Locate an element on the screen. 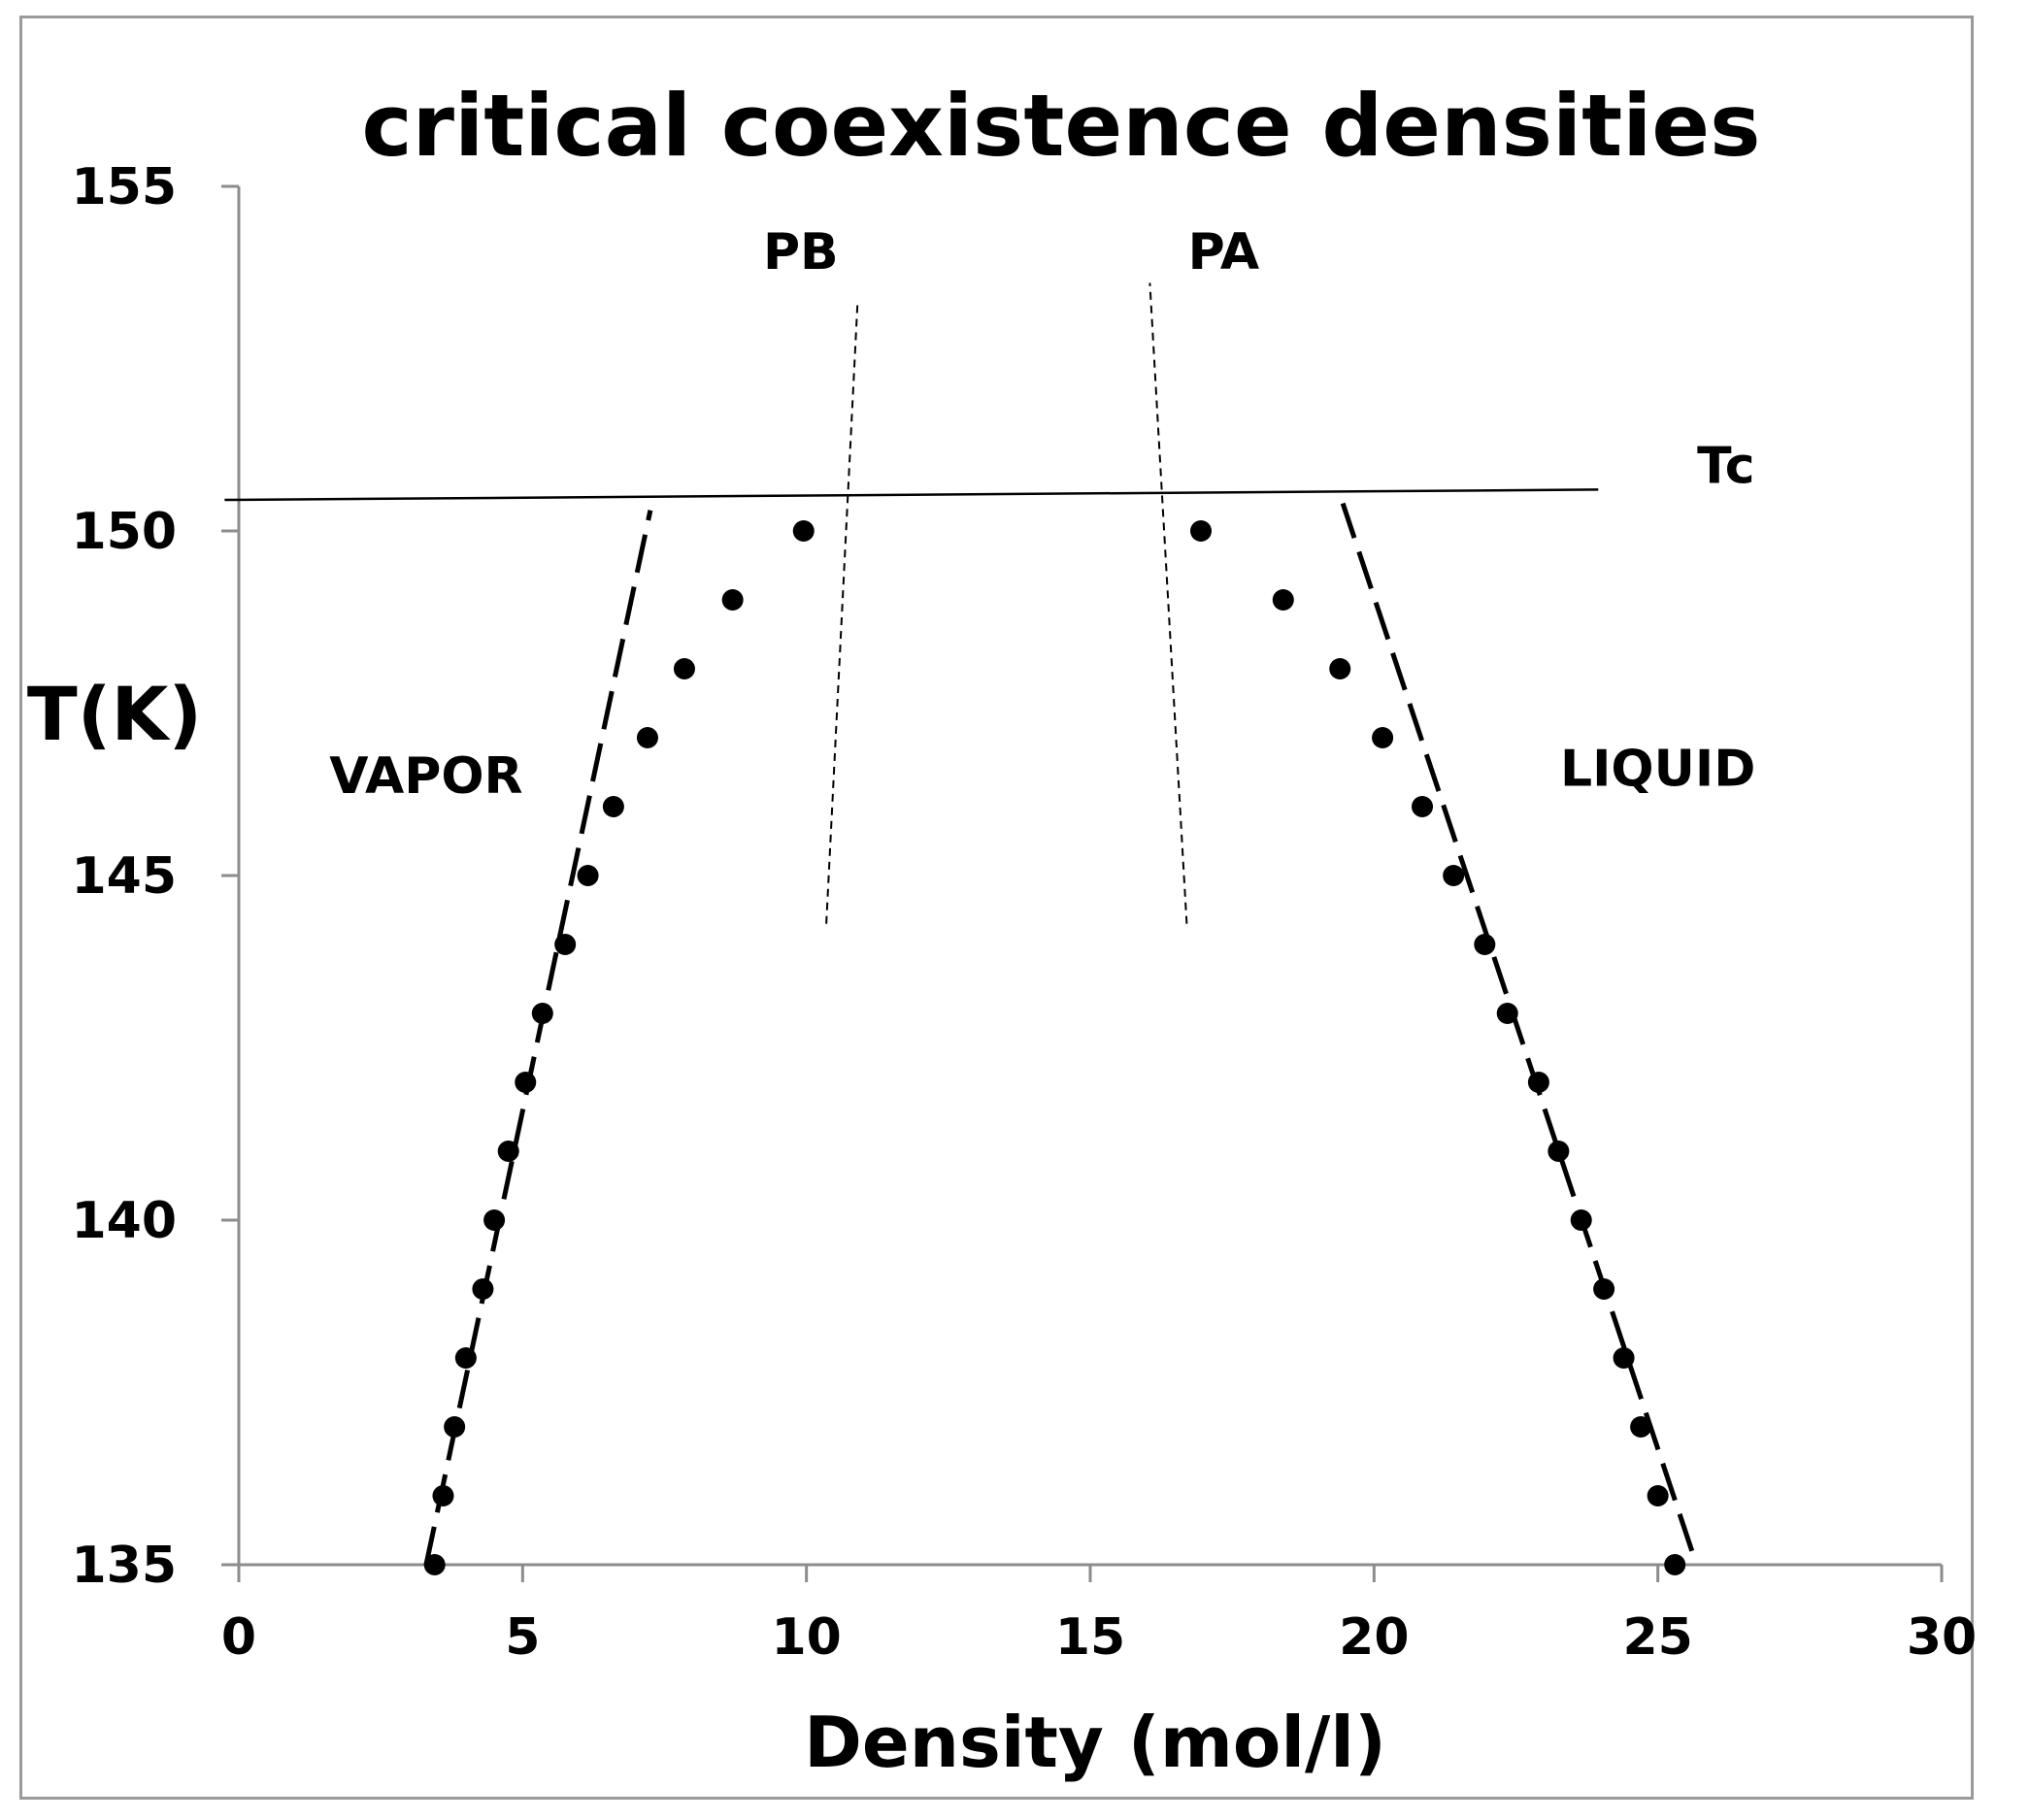 The height and width of the screenshot is (1820, 2030). pb-line is located at coordinates (842, 613).